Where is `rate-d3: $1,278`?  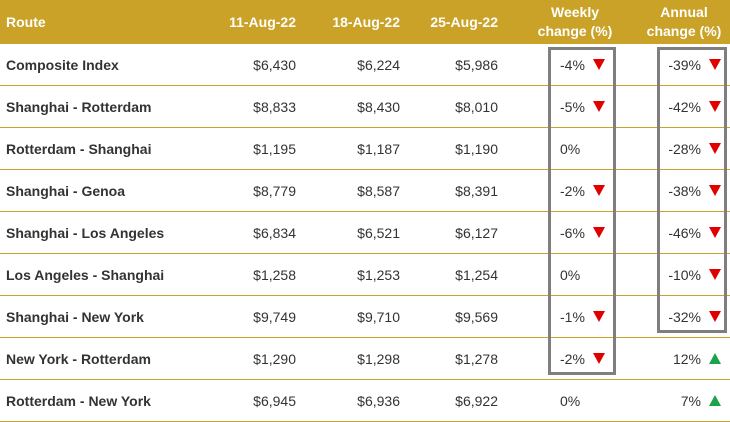 rate-d3: $1,278 is located at coordinates (476, 358).